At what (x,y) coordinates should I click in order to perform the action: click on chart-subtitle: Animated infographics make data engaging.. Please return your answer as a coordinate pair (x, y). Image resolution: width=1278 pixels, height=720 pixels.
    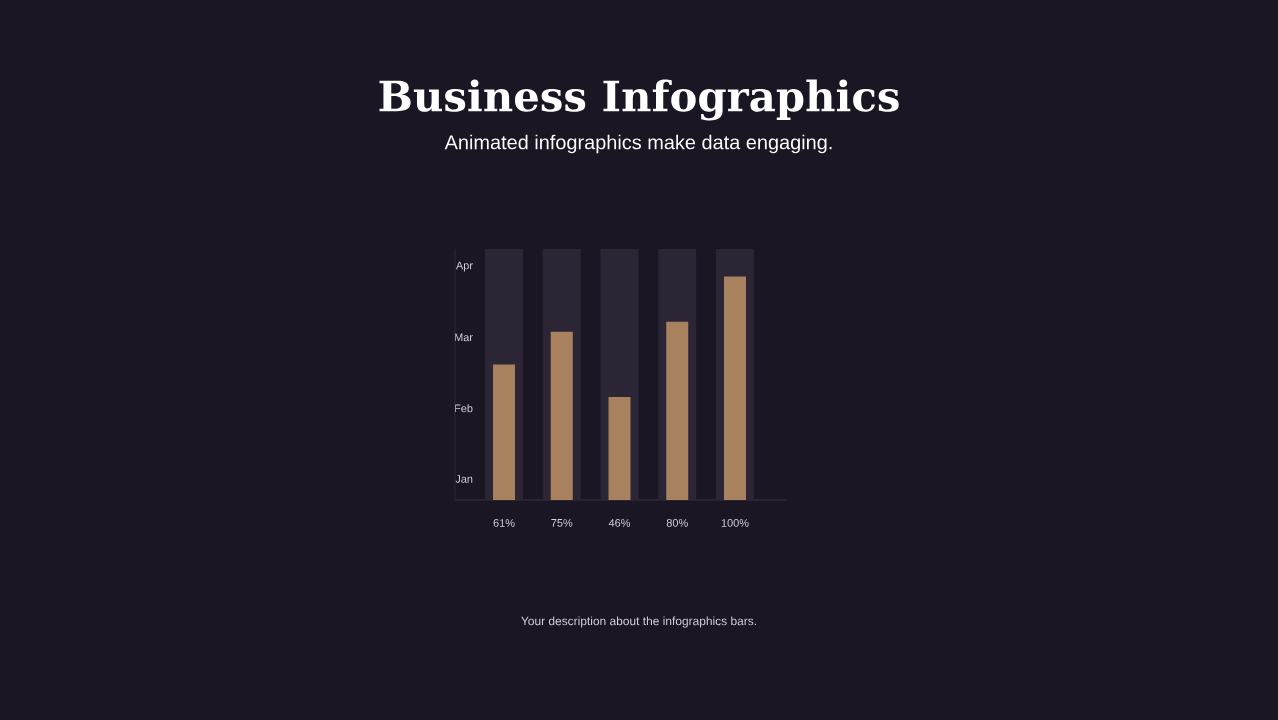
    Looking at the image, I should click on (638, 144).